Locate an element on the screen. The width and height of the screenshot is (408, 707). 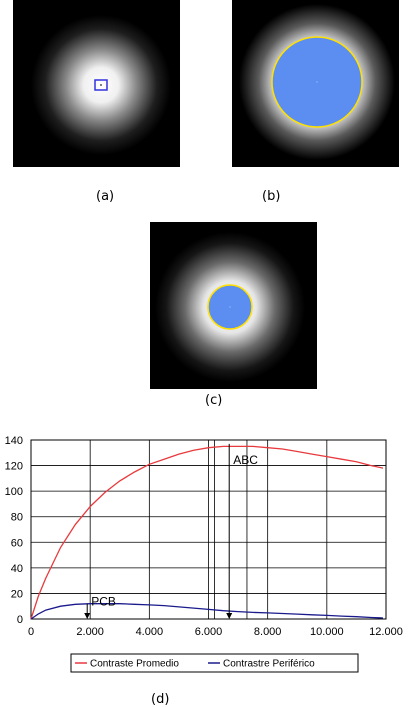
panel-a-image is located at coordinates (96, 83).